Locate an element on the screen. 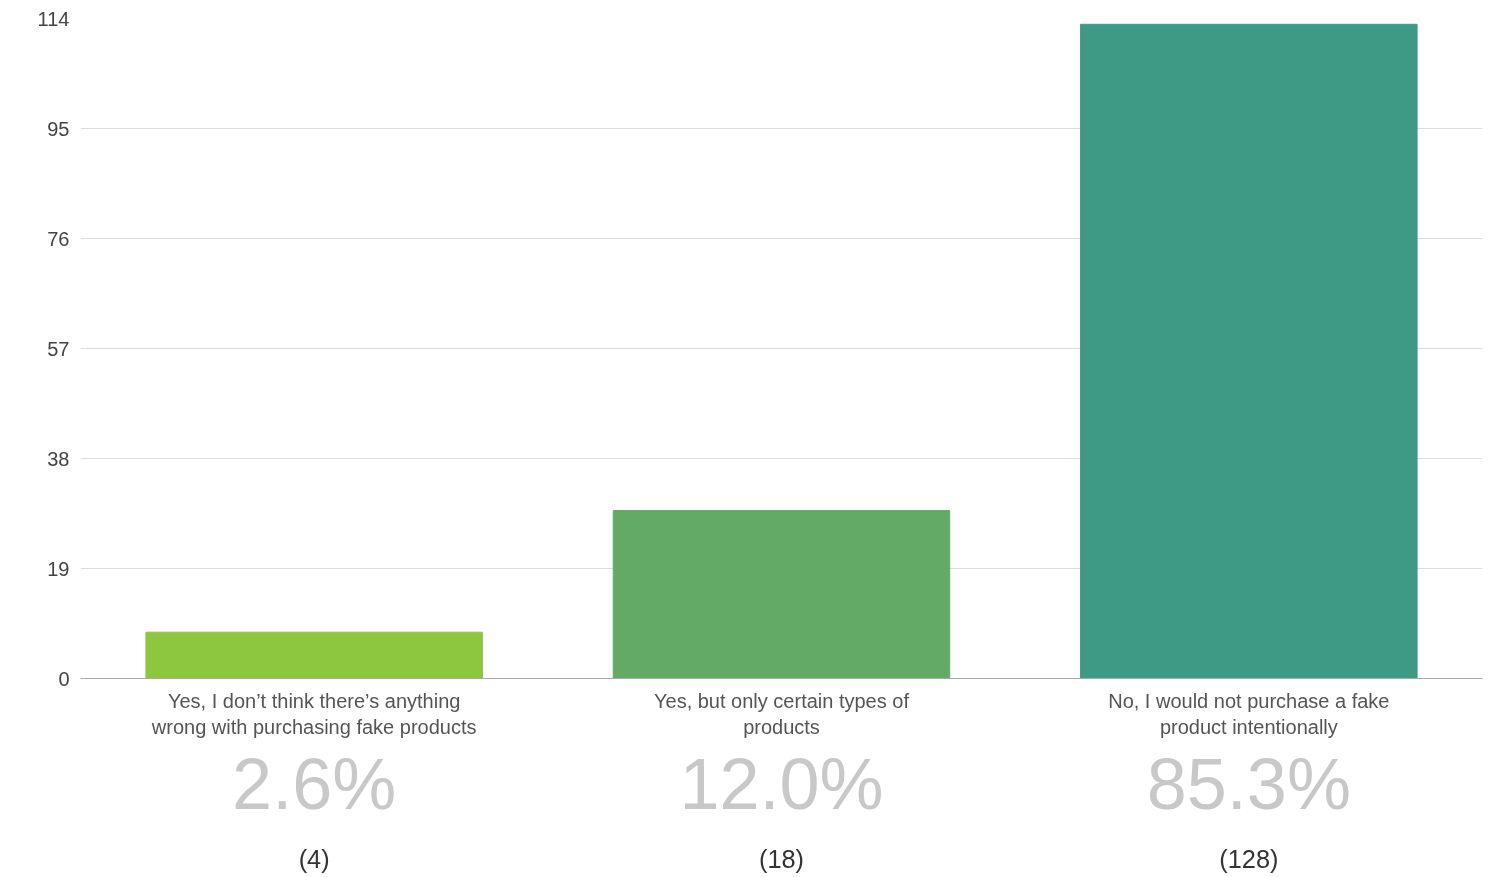 The height and width of the screenshot is (877, 1488). y-tick-label: 114 is located at coordinates (53, 18).